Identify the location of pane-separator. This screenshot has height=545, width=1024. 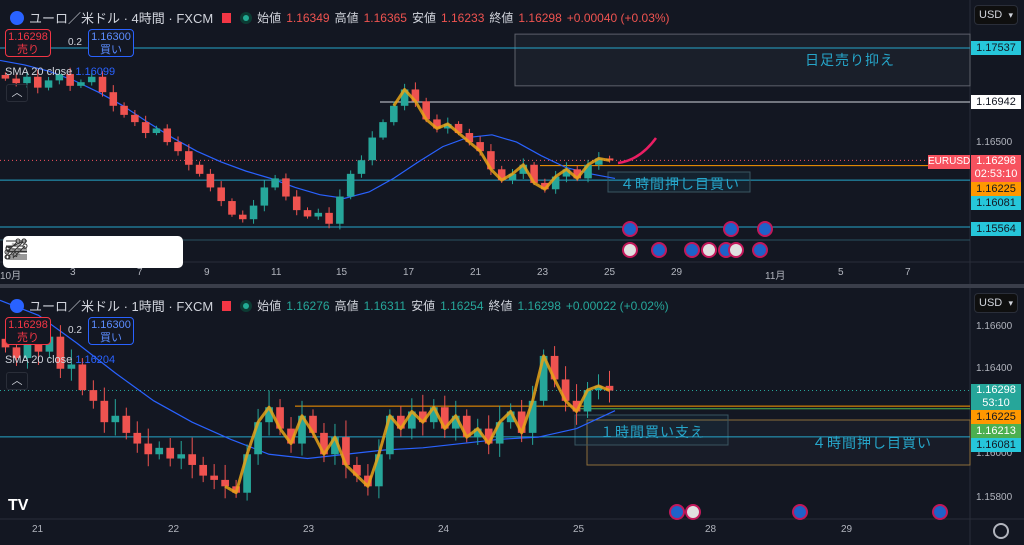
(512, 286).